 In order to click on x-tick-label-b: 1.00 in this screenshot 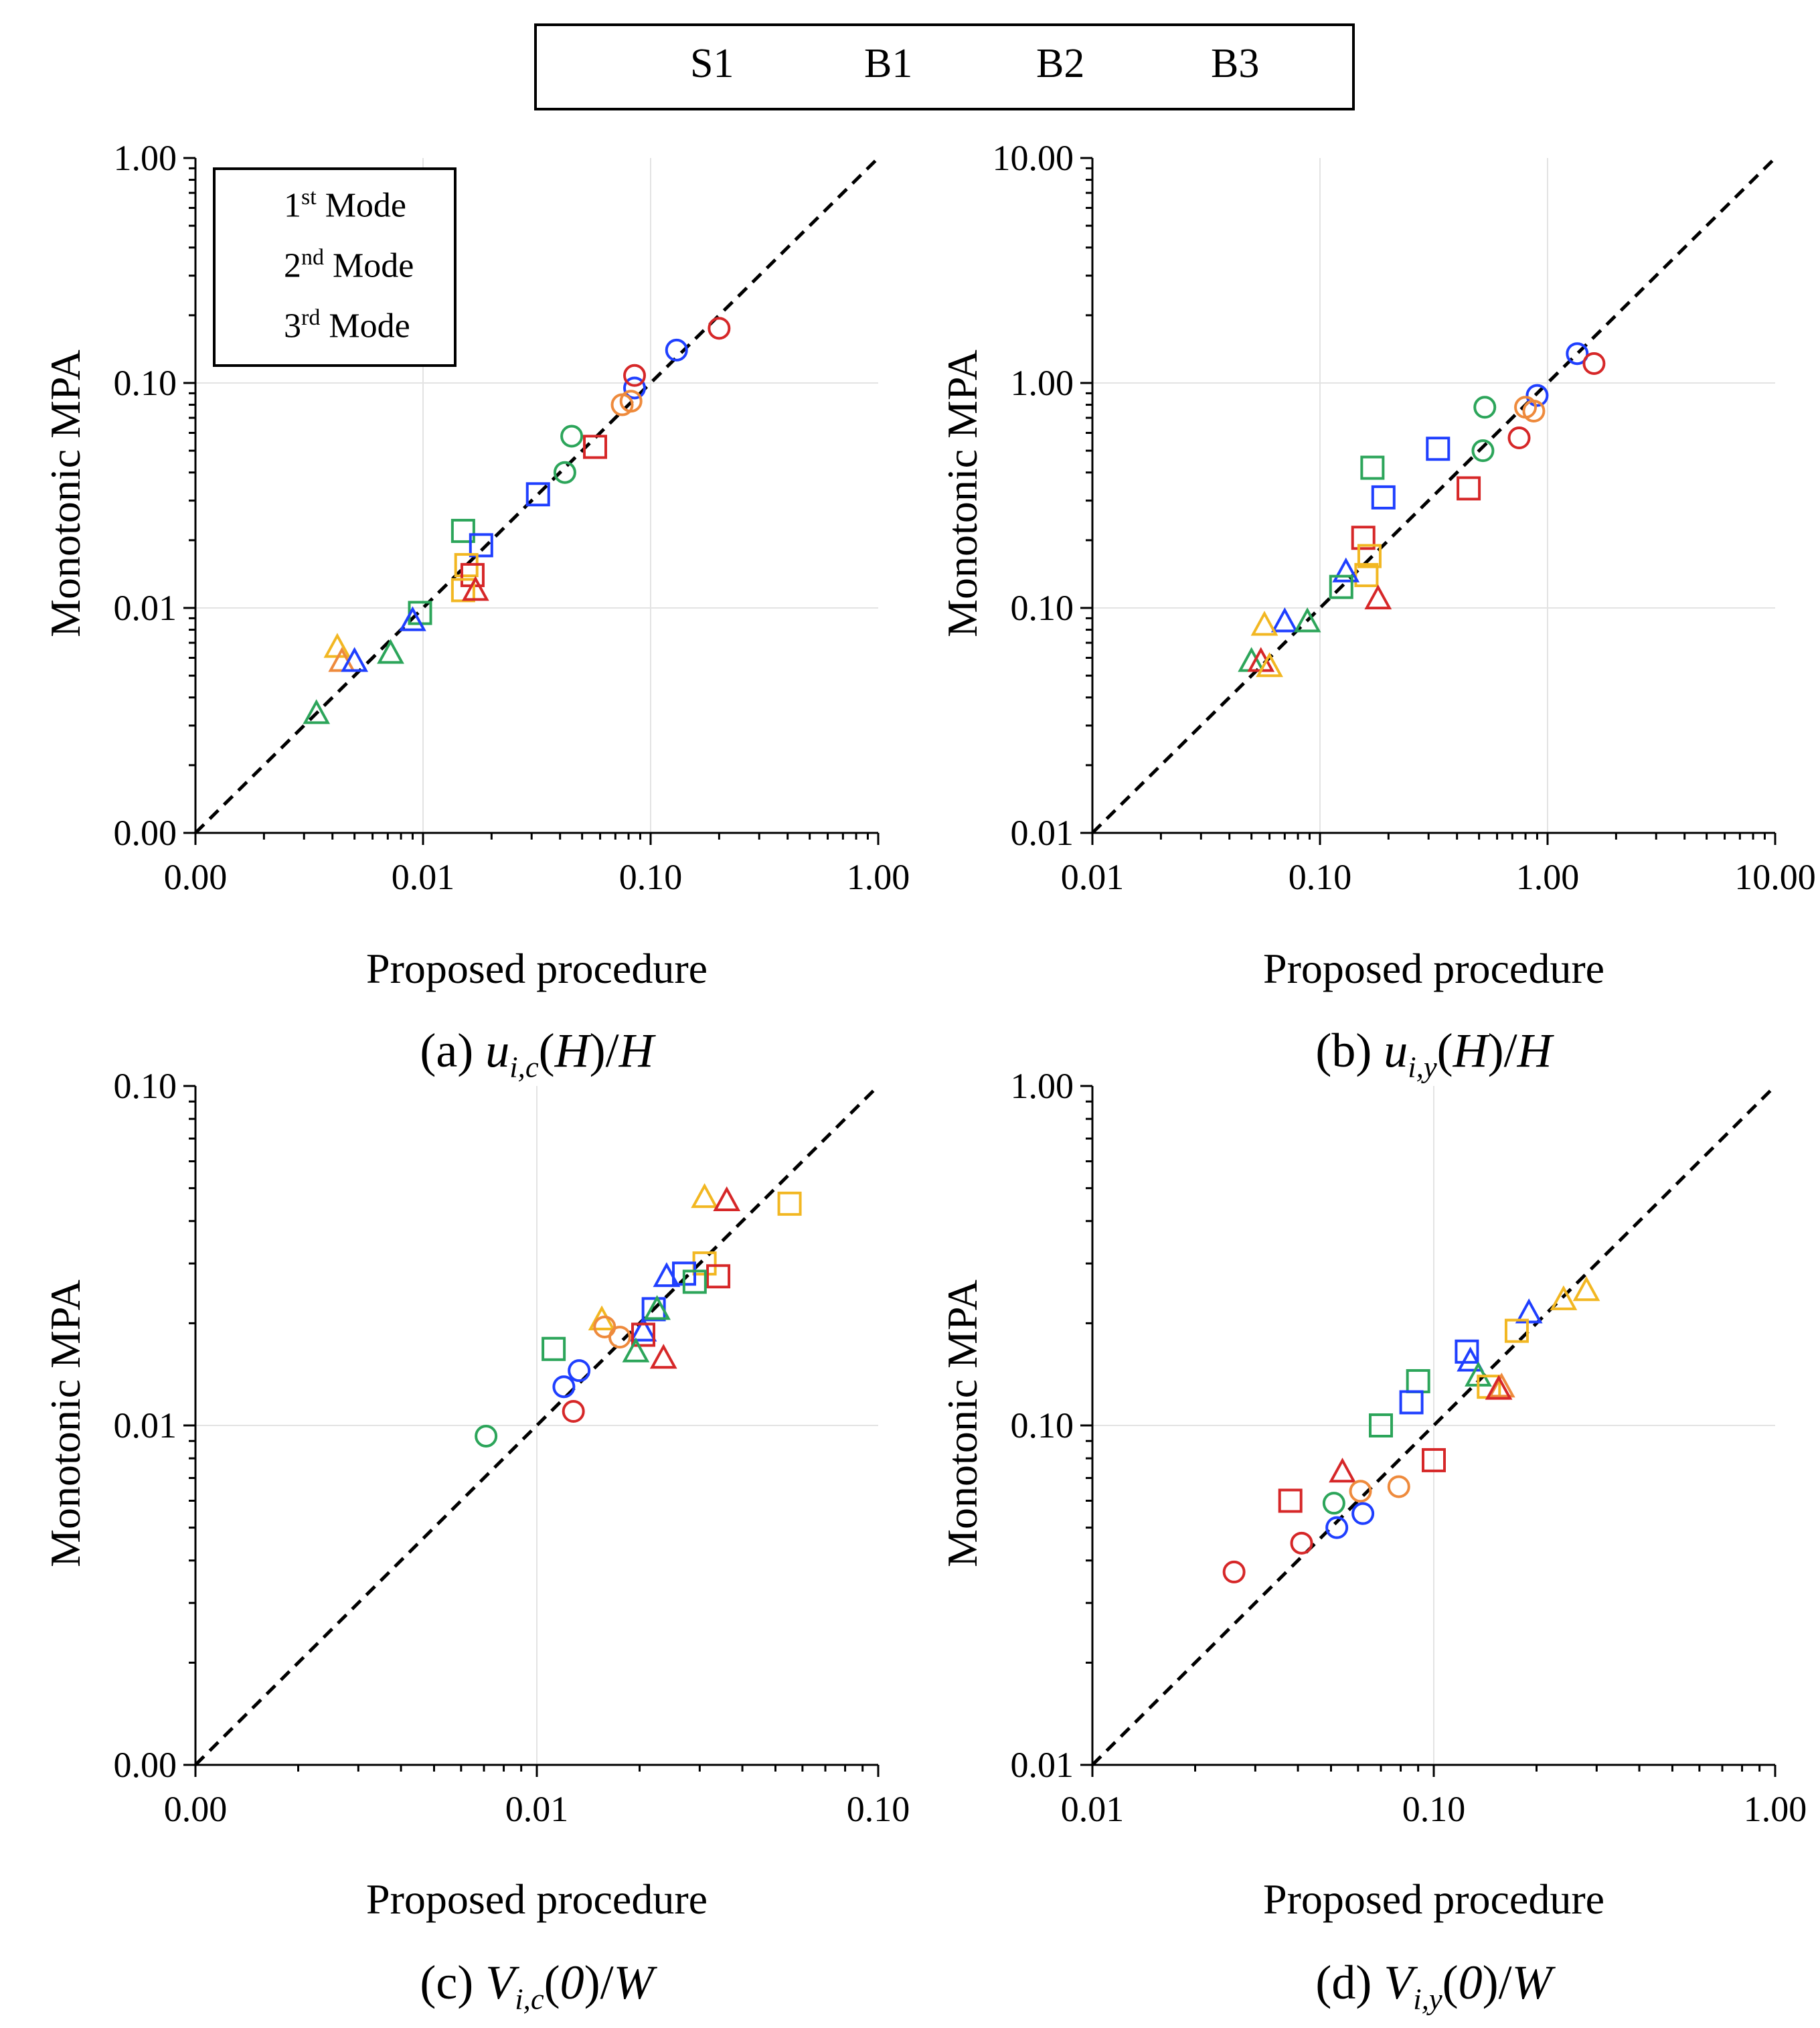, I will do `click(1548, 877)`.